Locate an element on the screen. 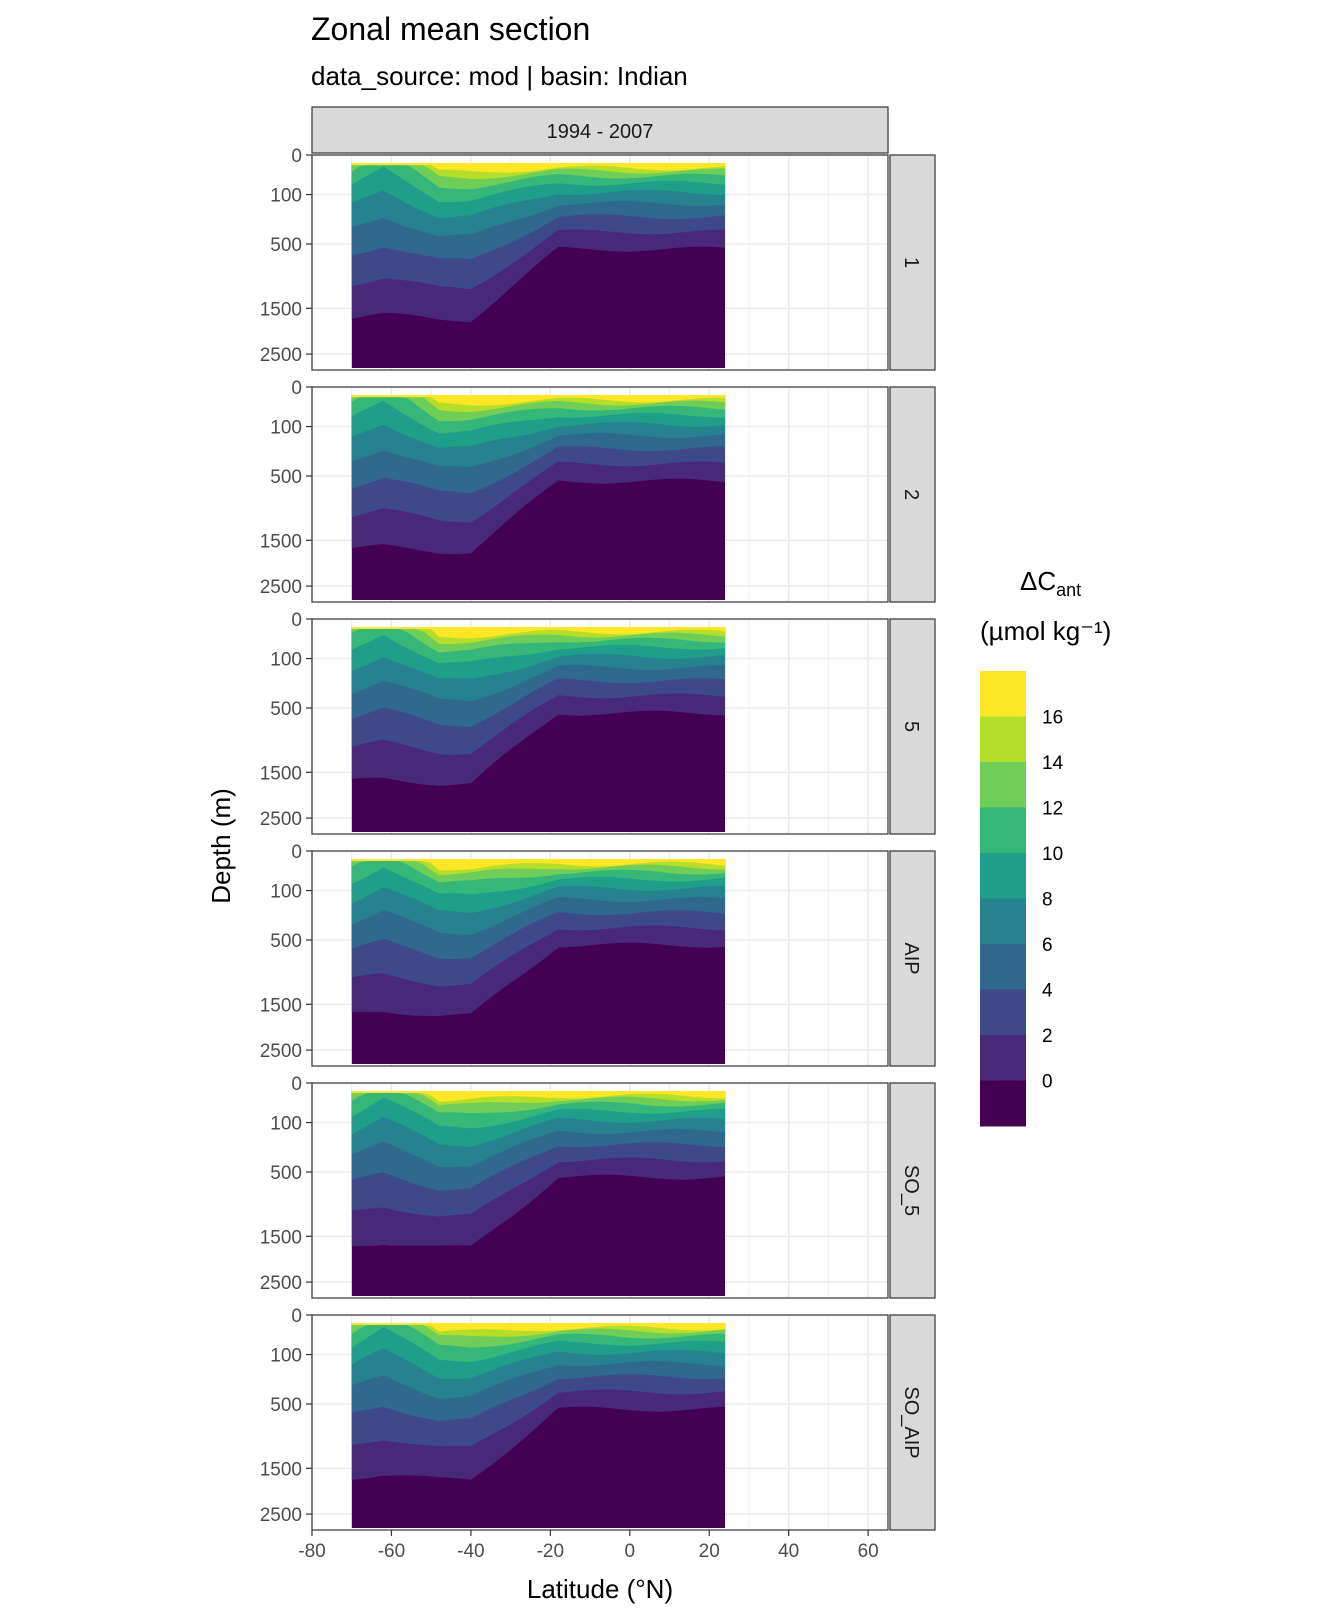  row-strip: SO_AIP is located at coordinates (912, 1422).